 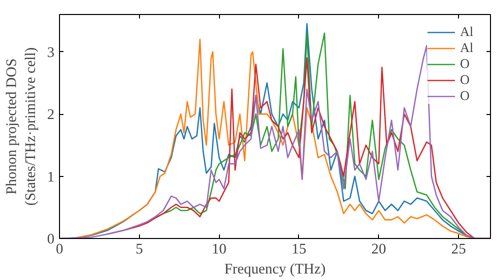 What do you see at coordinates (50, 115) in the screenshot?
I see `y-tick-label: 2` at bounding box center [50, 115].